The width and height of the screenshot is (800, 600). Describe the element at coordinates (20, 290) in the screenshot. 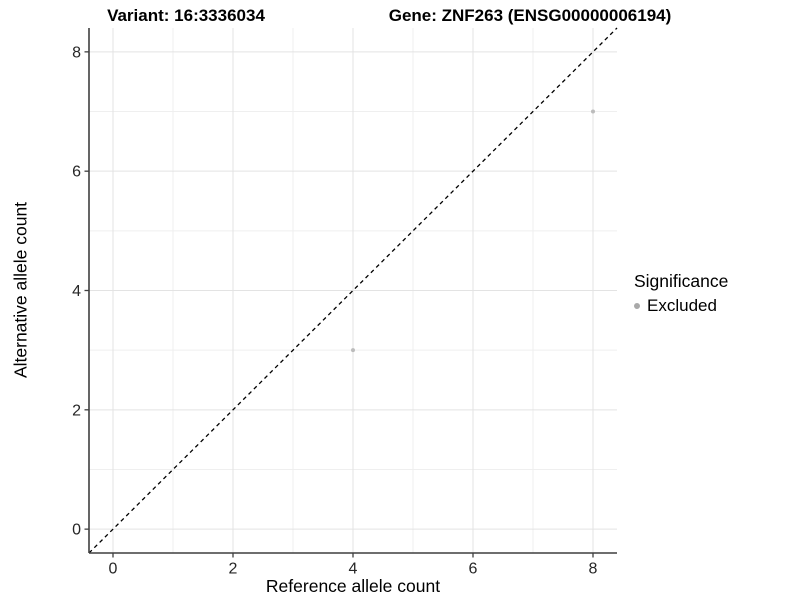

I see `y-axis-label: Alternative allele count` at that location.